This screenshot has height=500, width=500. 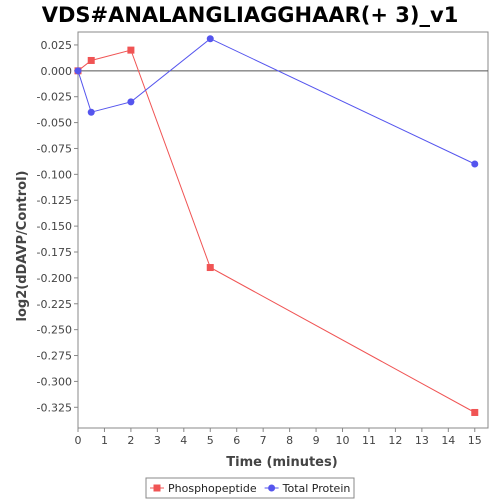 What do you see at coordinates (210, 440) in the screenshot?
I see `x-tick-label: 5` at bounding box center [210, 440].